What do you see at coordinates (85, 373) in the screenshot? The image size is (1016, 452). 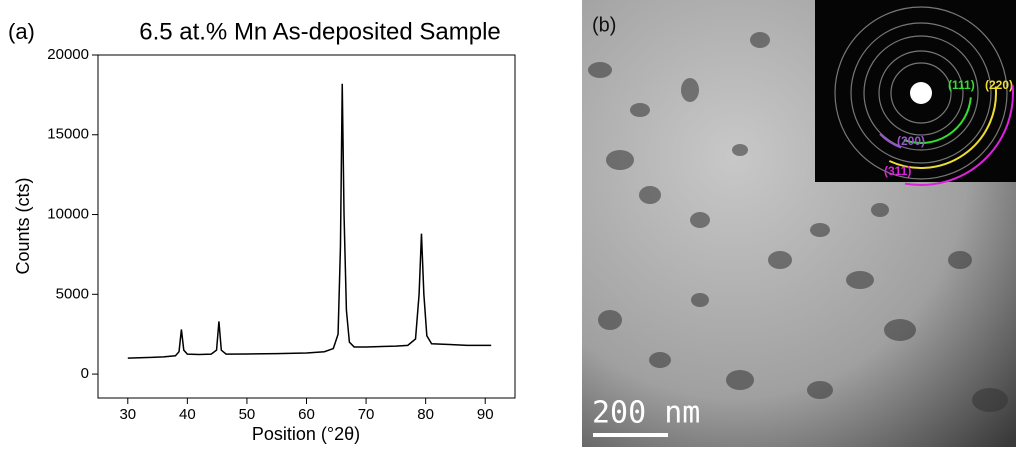 I see `y-tick-label: 0` at bounding box center [85, 373].